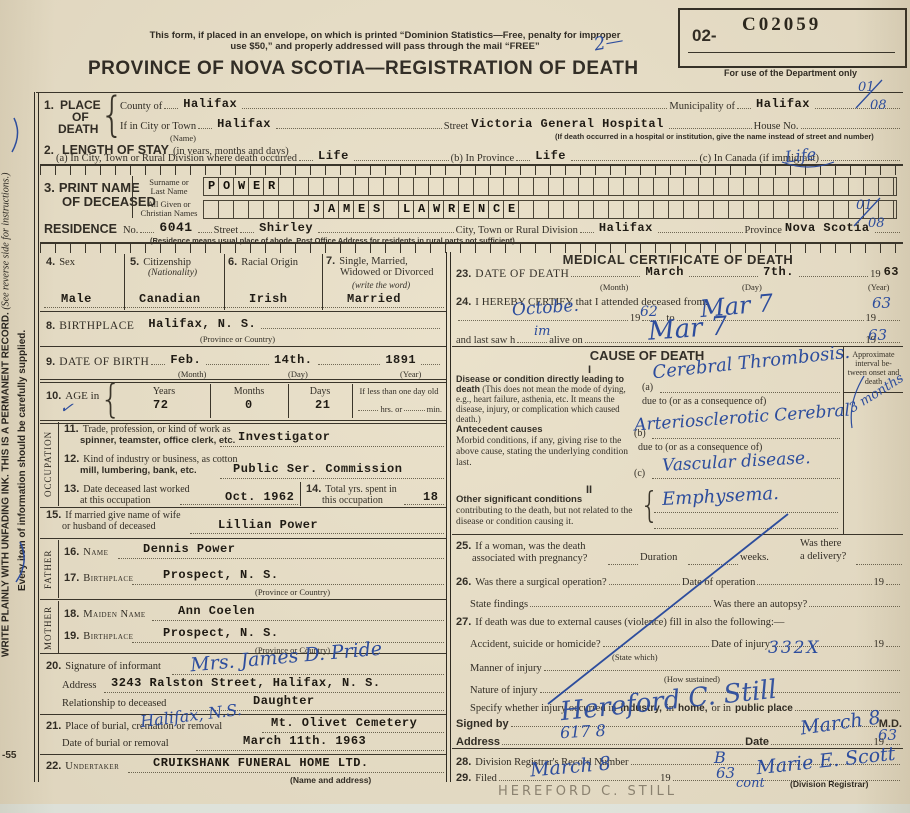 Image resolution: width=910 pixels, height=813 pixels. I want to click on s5-label: 5. Citizenship, so click(161, 262).